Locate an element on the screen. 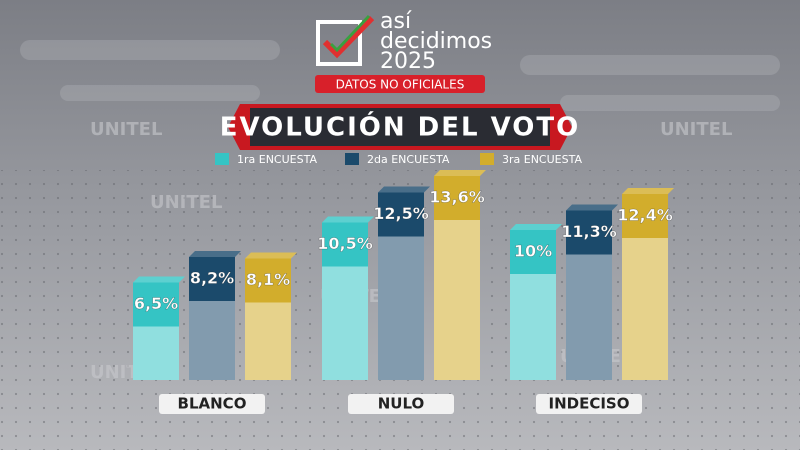 This screenshot has width=800, height=450. logo-text: 2025 is located at coordinates (408, 61).